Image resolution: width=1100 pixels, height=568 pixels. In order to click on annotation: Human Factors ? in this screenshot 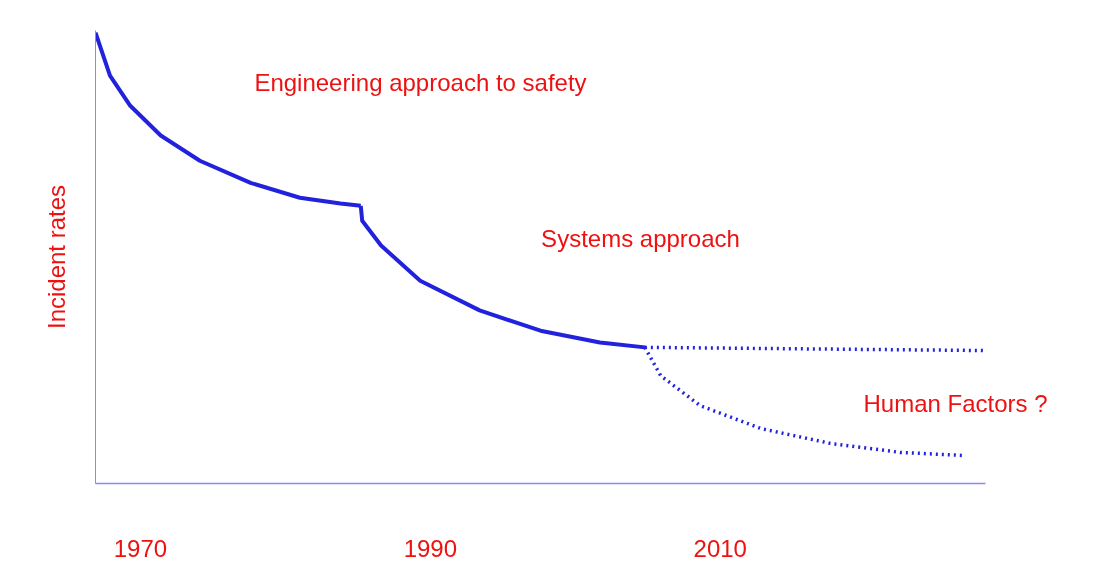, I will do `click(955, 403)`.